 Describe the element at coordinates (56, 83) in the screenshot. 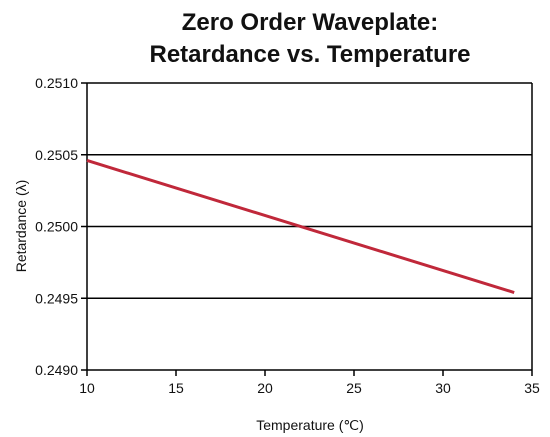

I see `y-tick-label-4: 0.2510` at that location.